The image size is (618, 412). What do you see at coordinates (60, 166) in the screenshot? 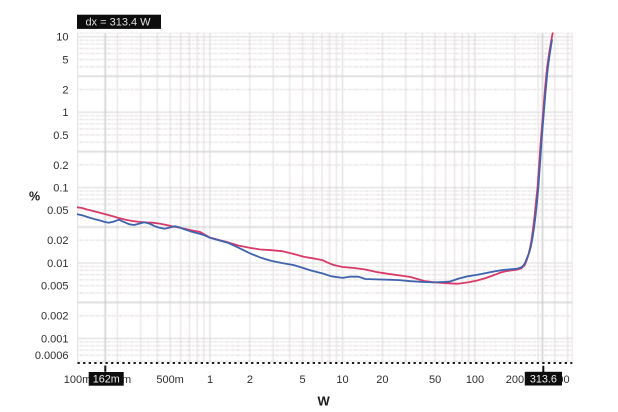
I see `svg-text: 0.2` at bounding box center [60, 166].